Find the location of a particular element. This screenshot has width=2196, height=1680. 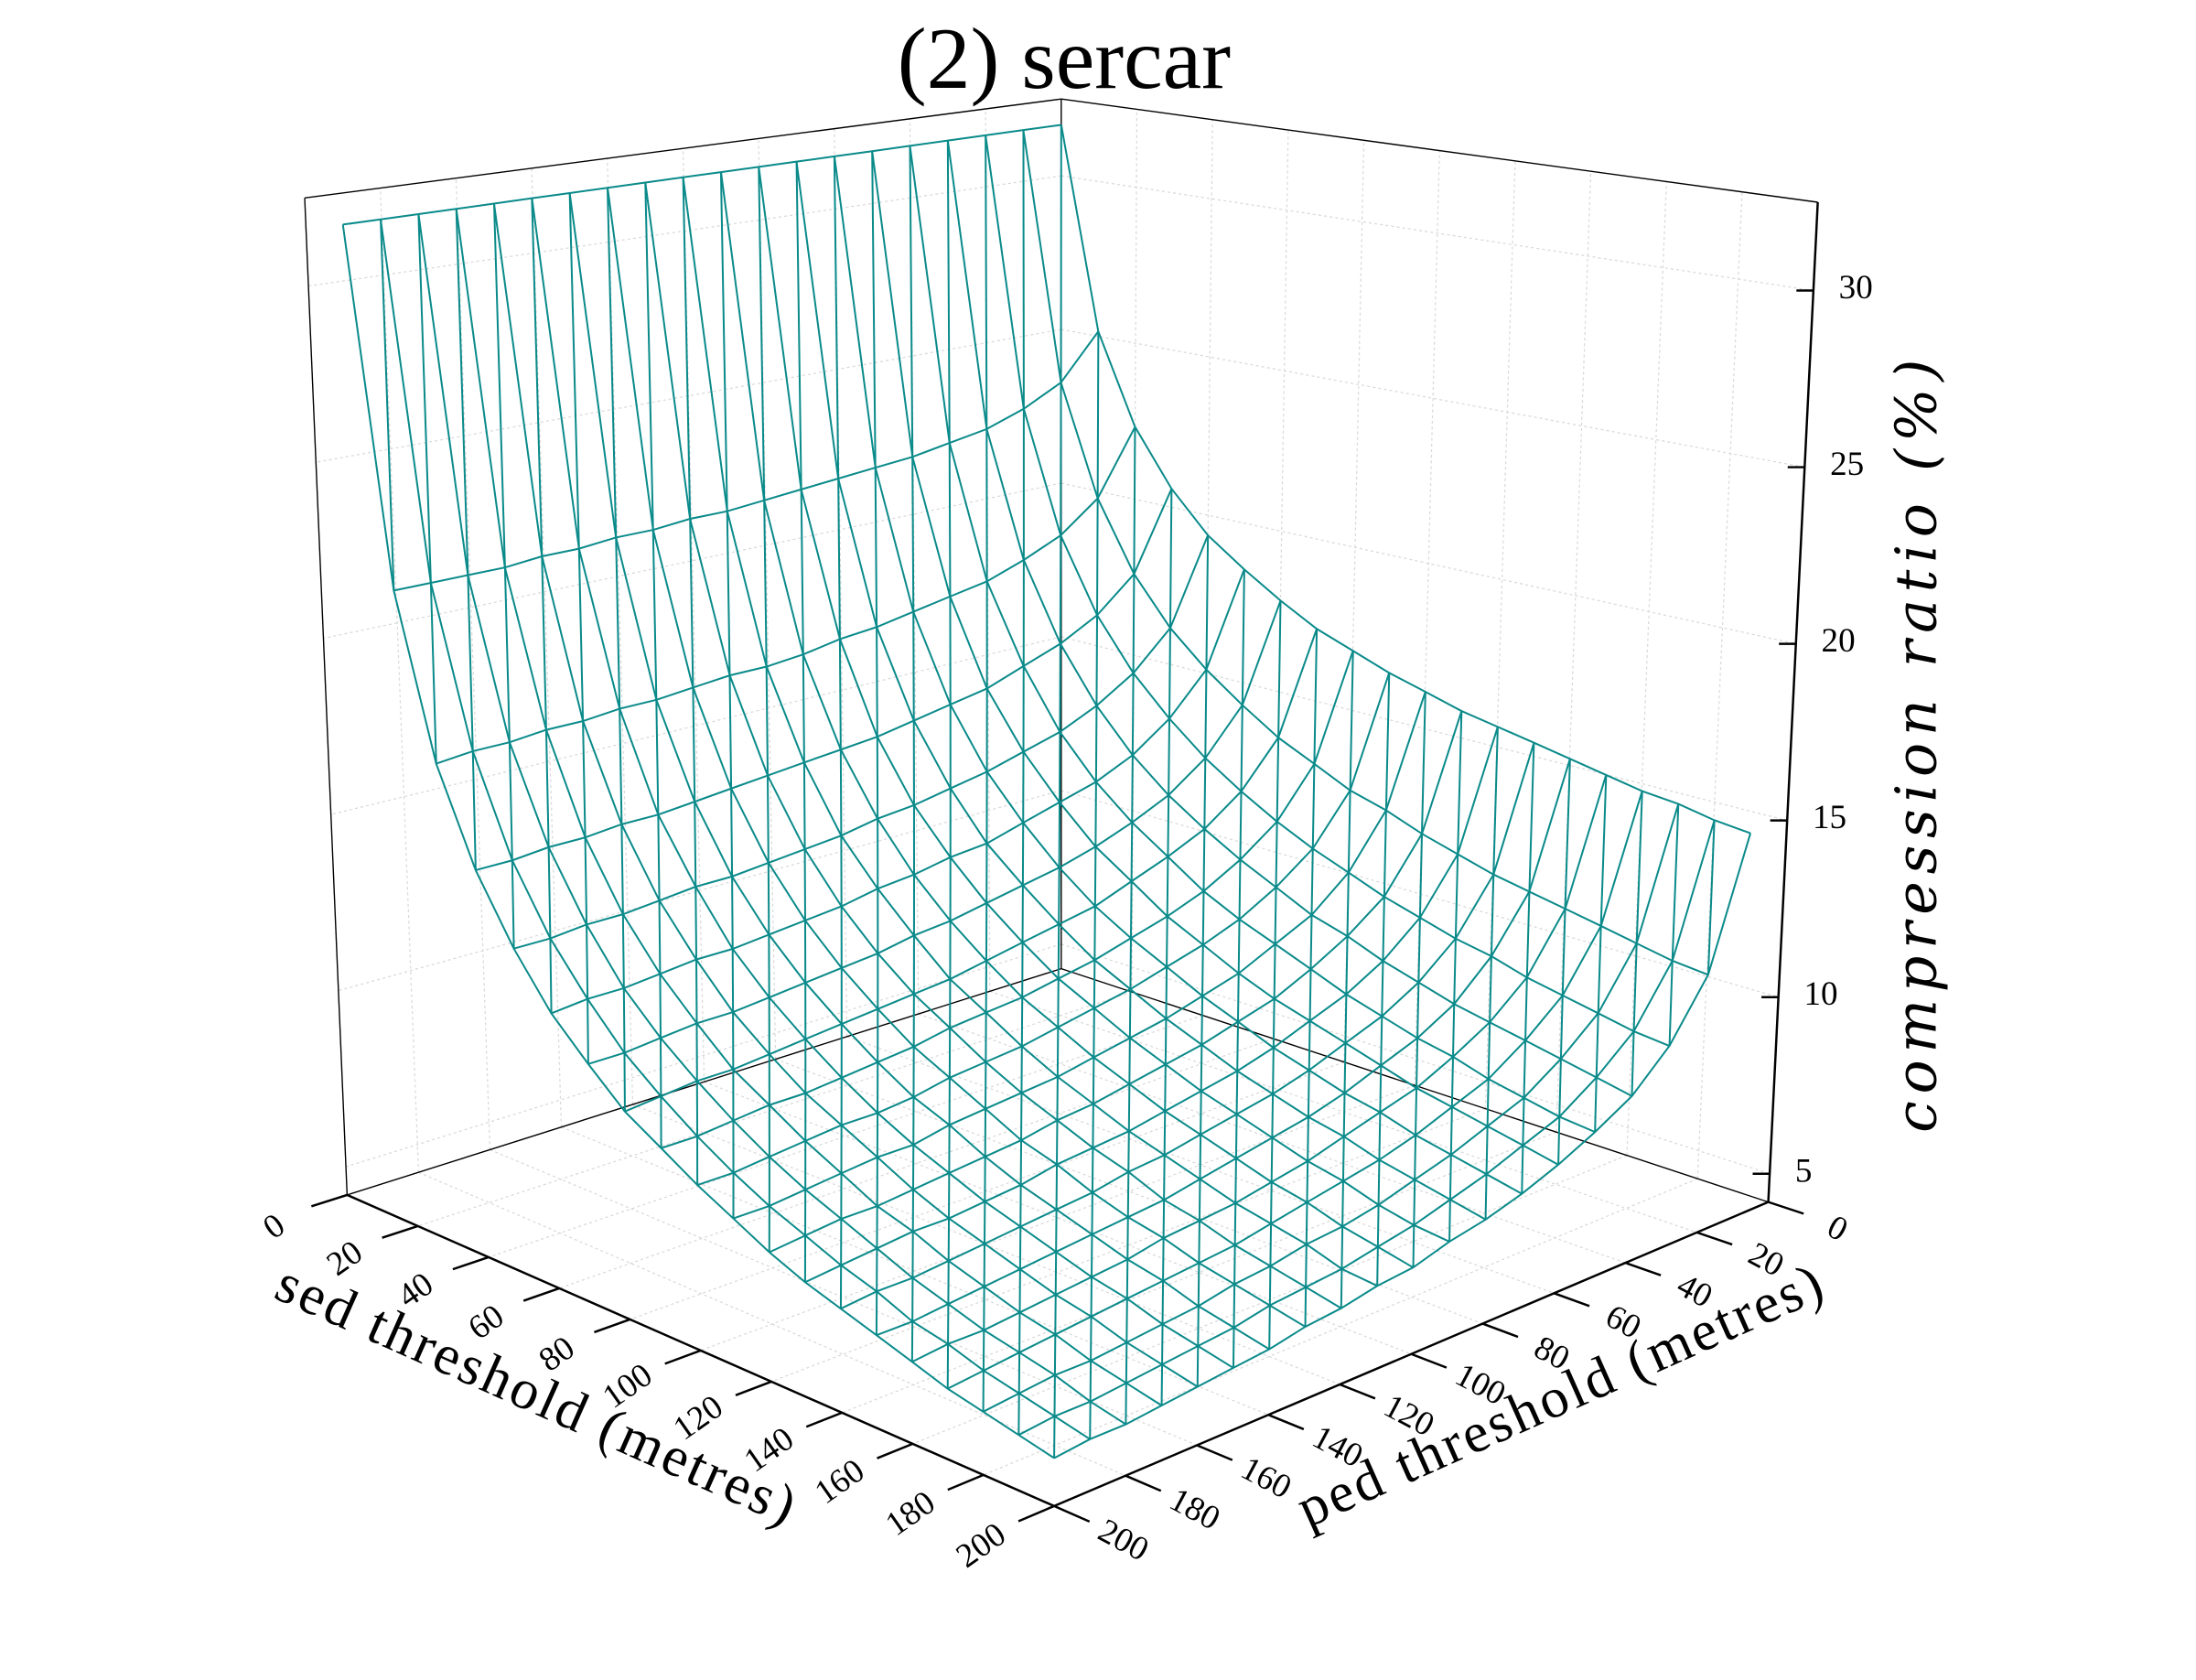

z-tick-label: 20 is located at coordinates (1839, 641).